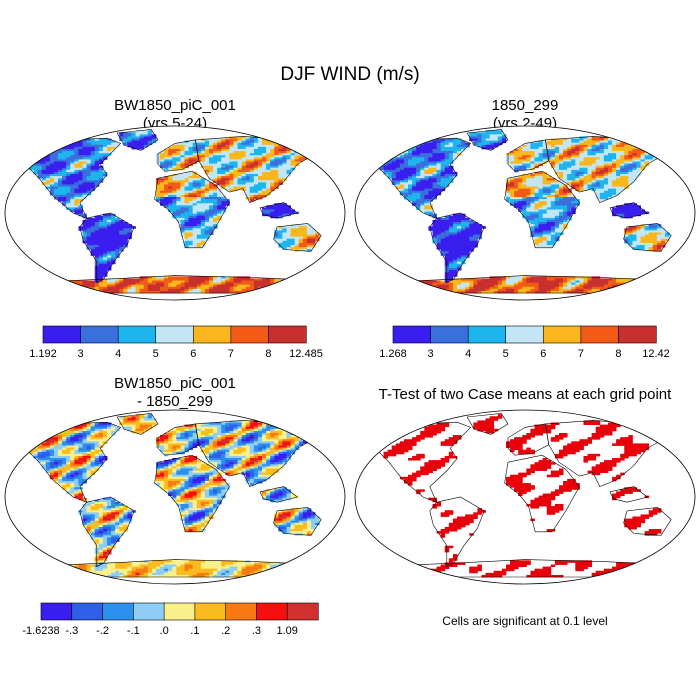  I want to click on map-panel-case2, so click(525, 213).